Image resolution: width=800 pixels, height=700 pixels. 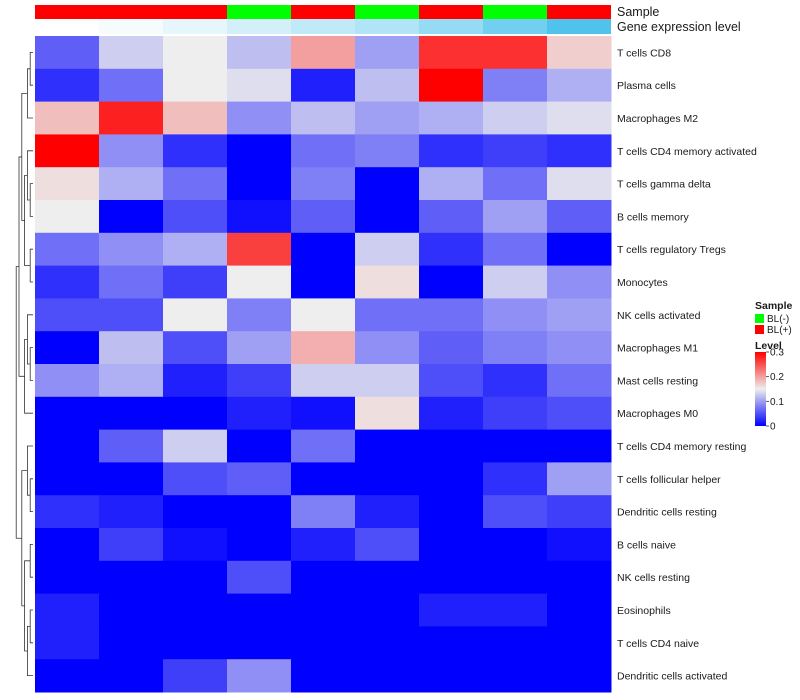 What do you see at coordinates (777, 377) in the screenshot?
I see `legend-tick-label: 0.2` at bounding box center [777, 377].